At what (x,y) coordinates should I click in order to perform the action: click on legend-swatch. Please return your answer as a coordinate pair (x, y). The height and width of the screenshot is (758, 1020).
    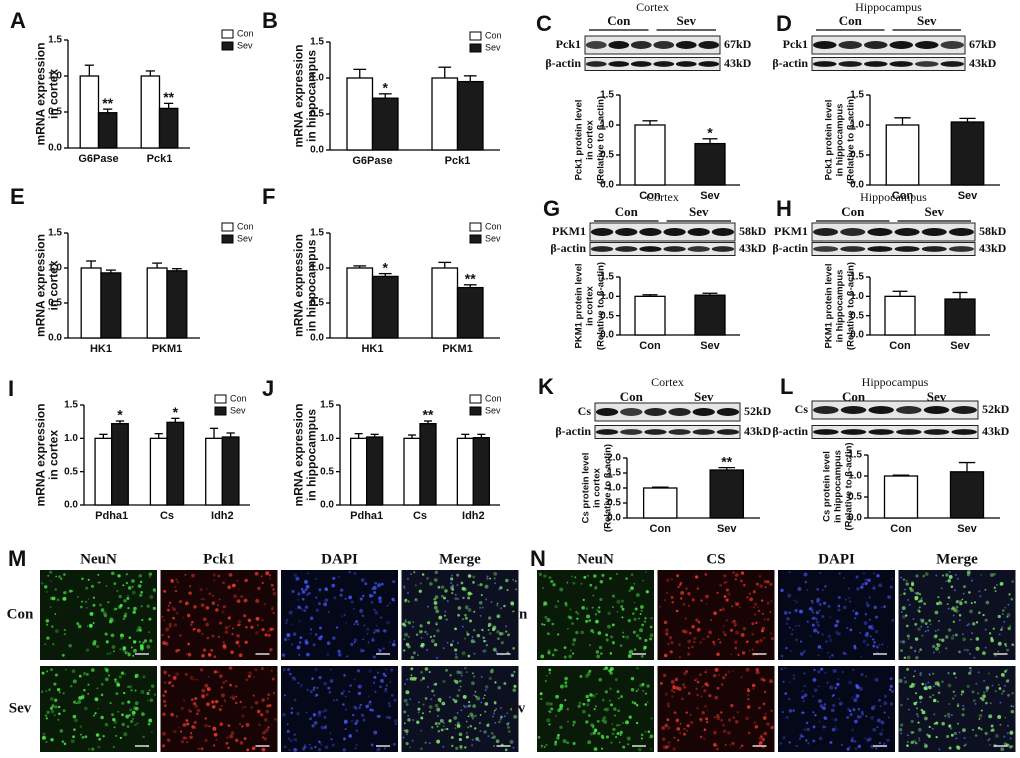
    Looking at the image, I should click on (475, 48).